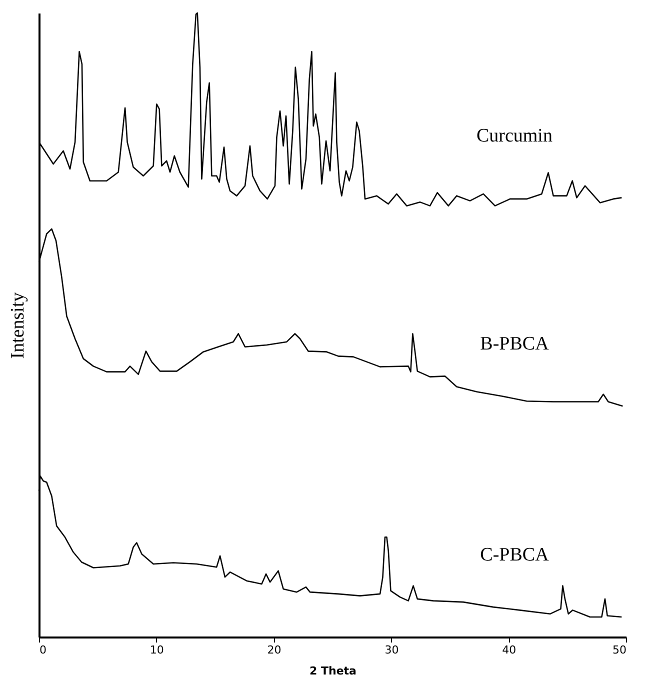 This screenshot has height=694, width=654. I want to click on y-axis-title: Intensity, so click(18, 325).